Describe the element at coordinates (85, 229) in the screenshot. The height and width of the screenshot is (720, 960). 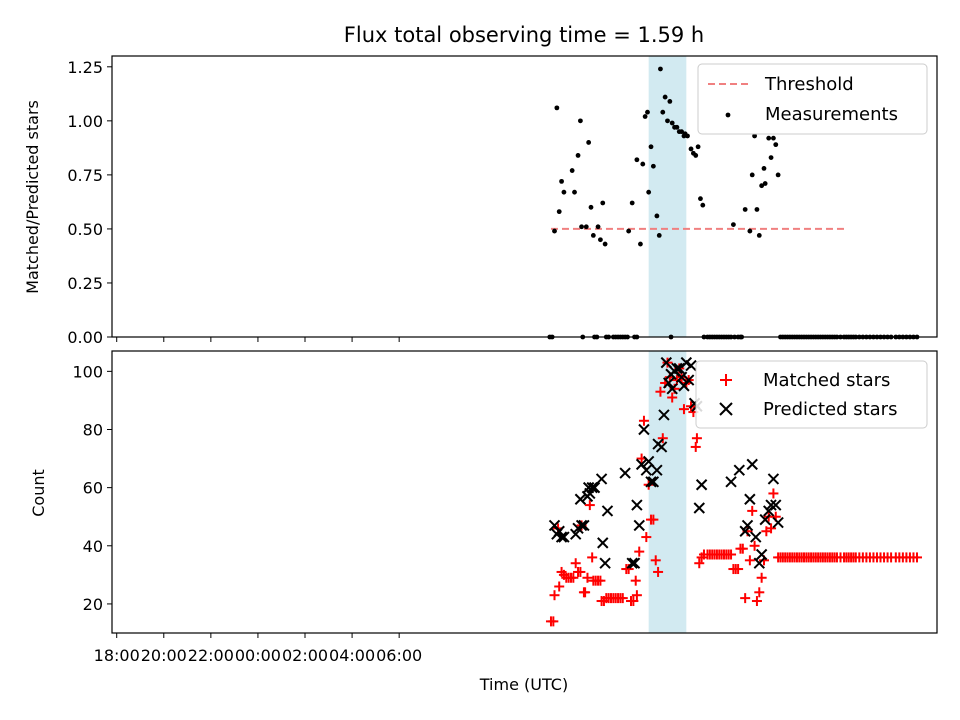
I see `y-tick-label: 0.50` at that location.